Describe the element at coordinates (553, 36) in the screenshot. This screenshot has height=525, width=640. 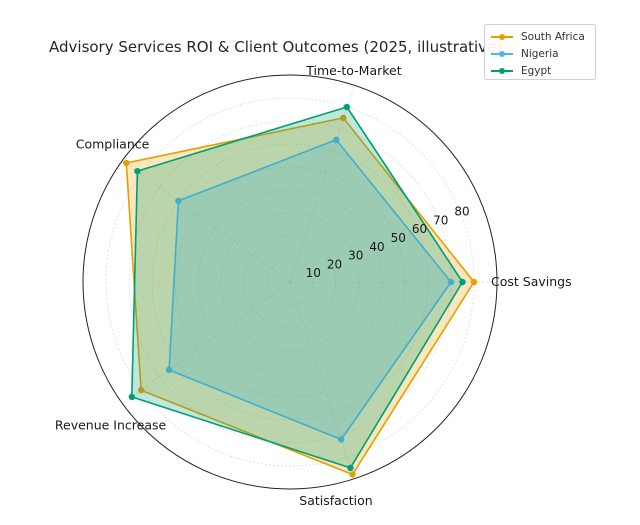
I see `legend-label: South Africa` at that location.